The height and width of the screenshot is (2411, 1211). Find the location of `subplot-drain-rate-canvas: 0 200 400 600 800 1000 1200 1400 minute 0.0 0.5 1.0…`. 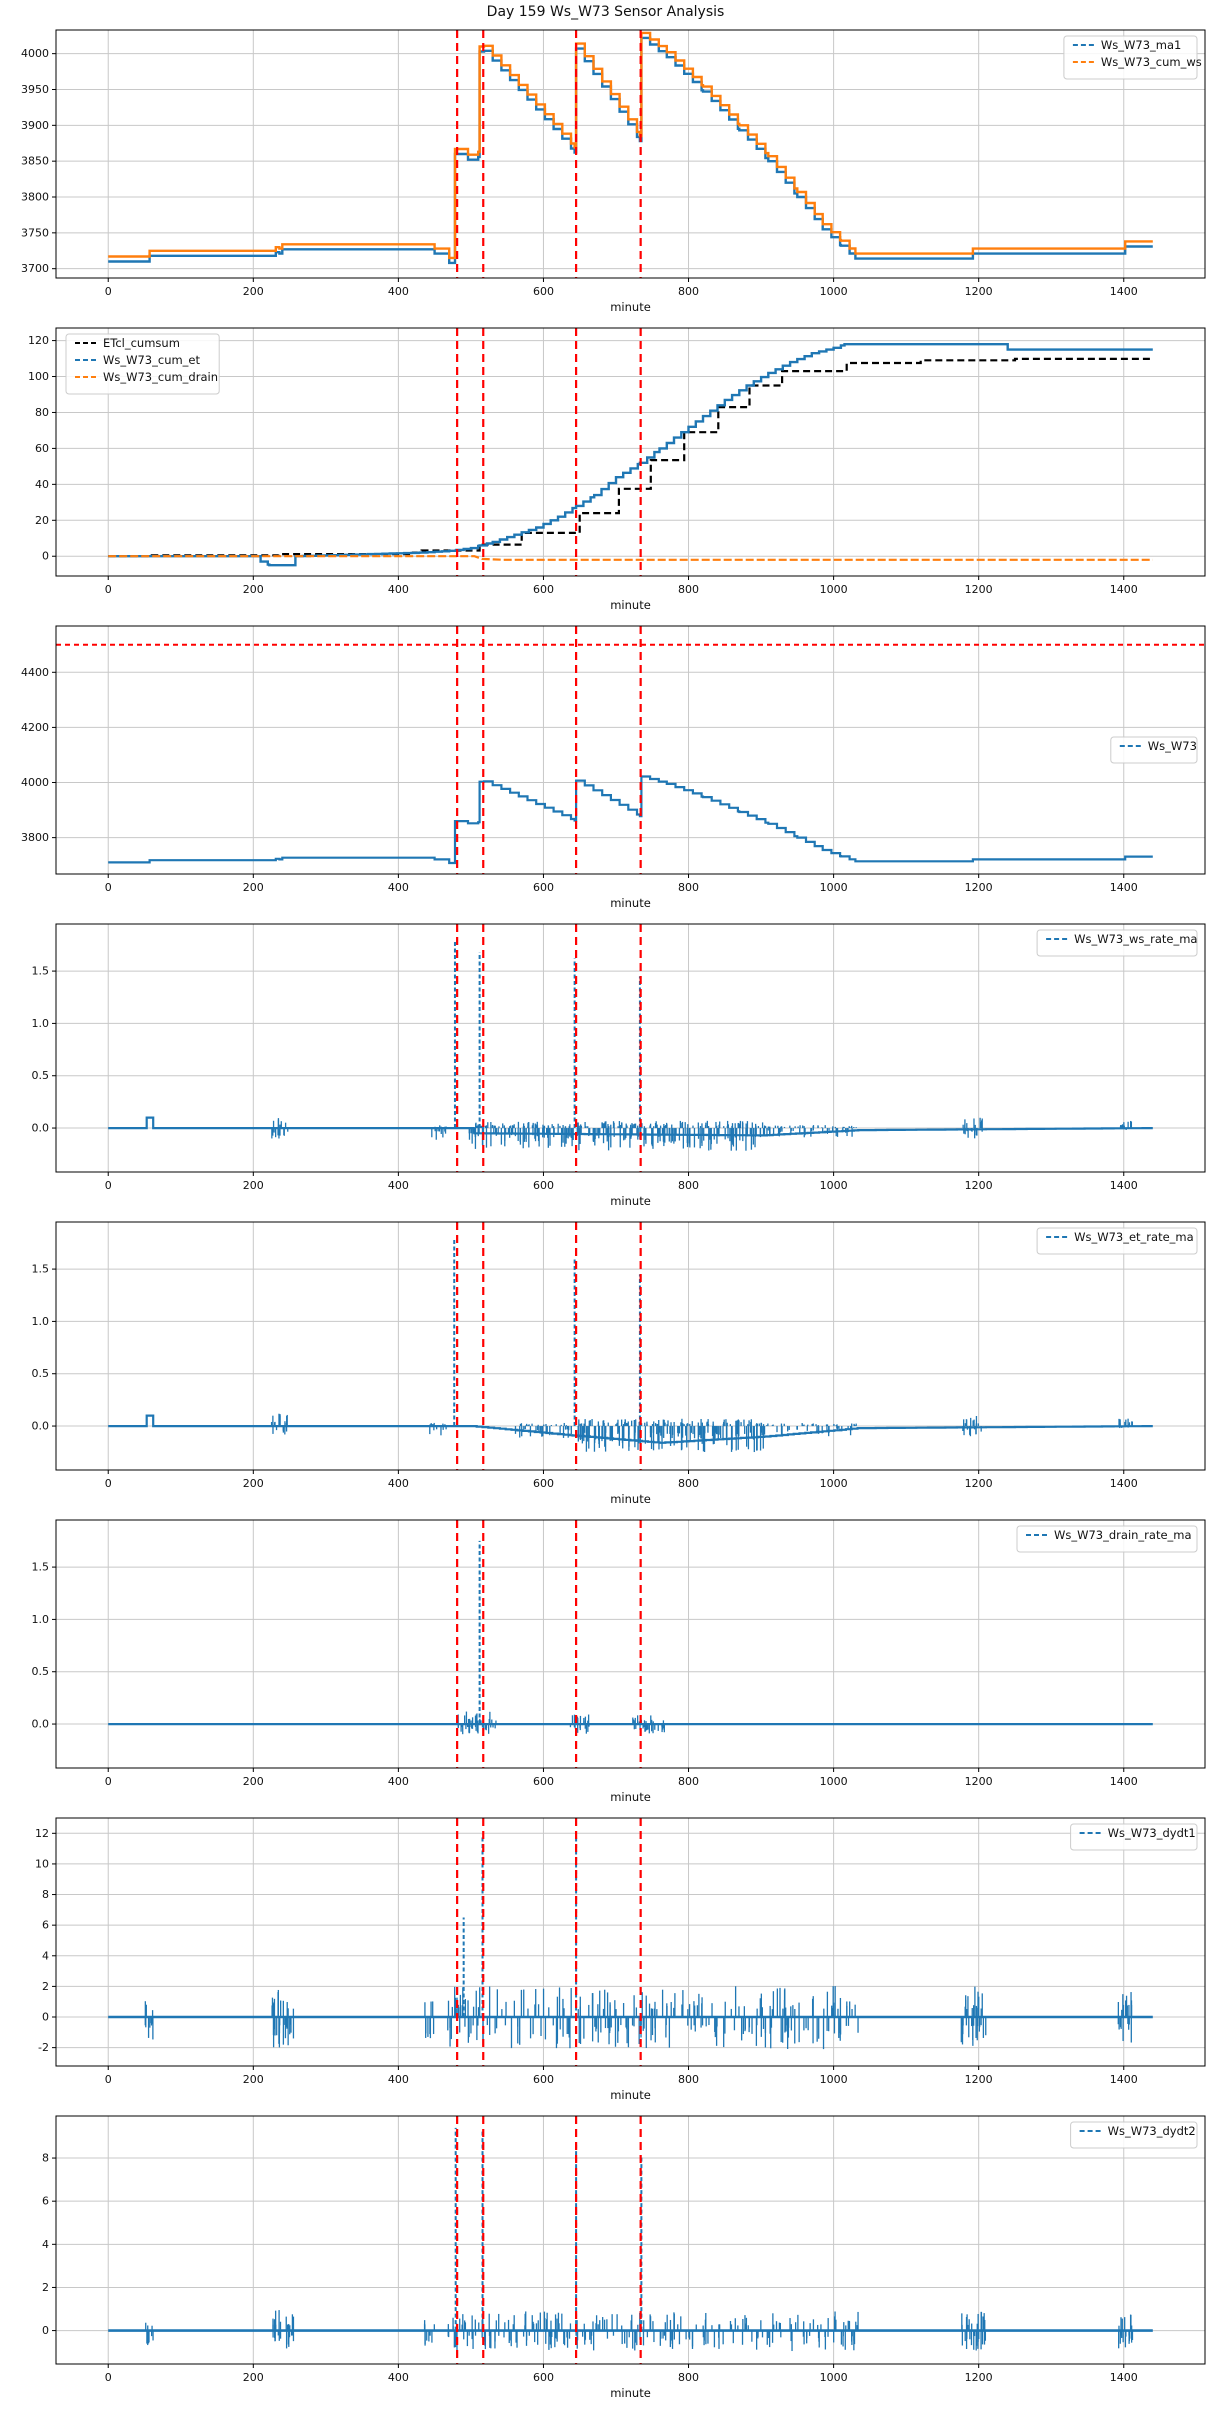

subplot-drain-rate-canvas: 0 200 400 600 800 1000 1200 1400 minute 0.0 0.5 1.0… is located at coordinates (619, 1661).